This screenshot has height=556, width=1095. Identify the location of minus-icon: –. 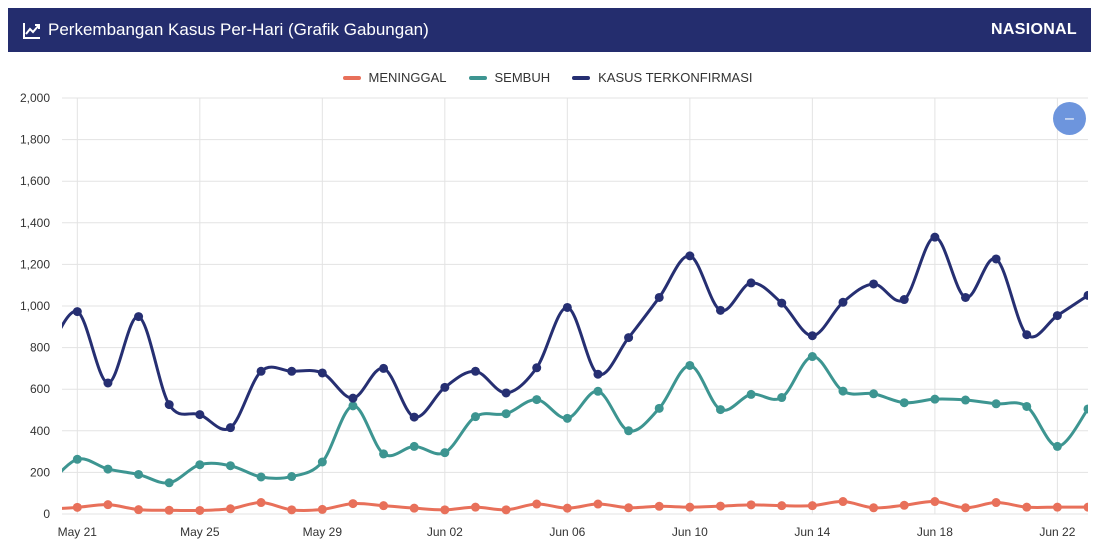
(1069, 118).